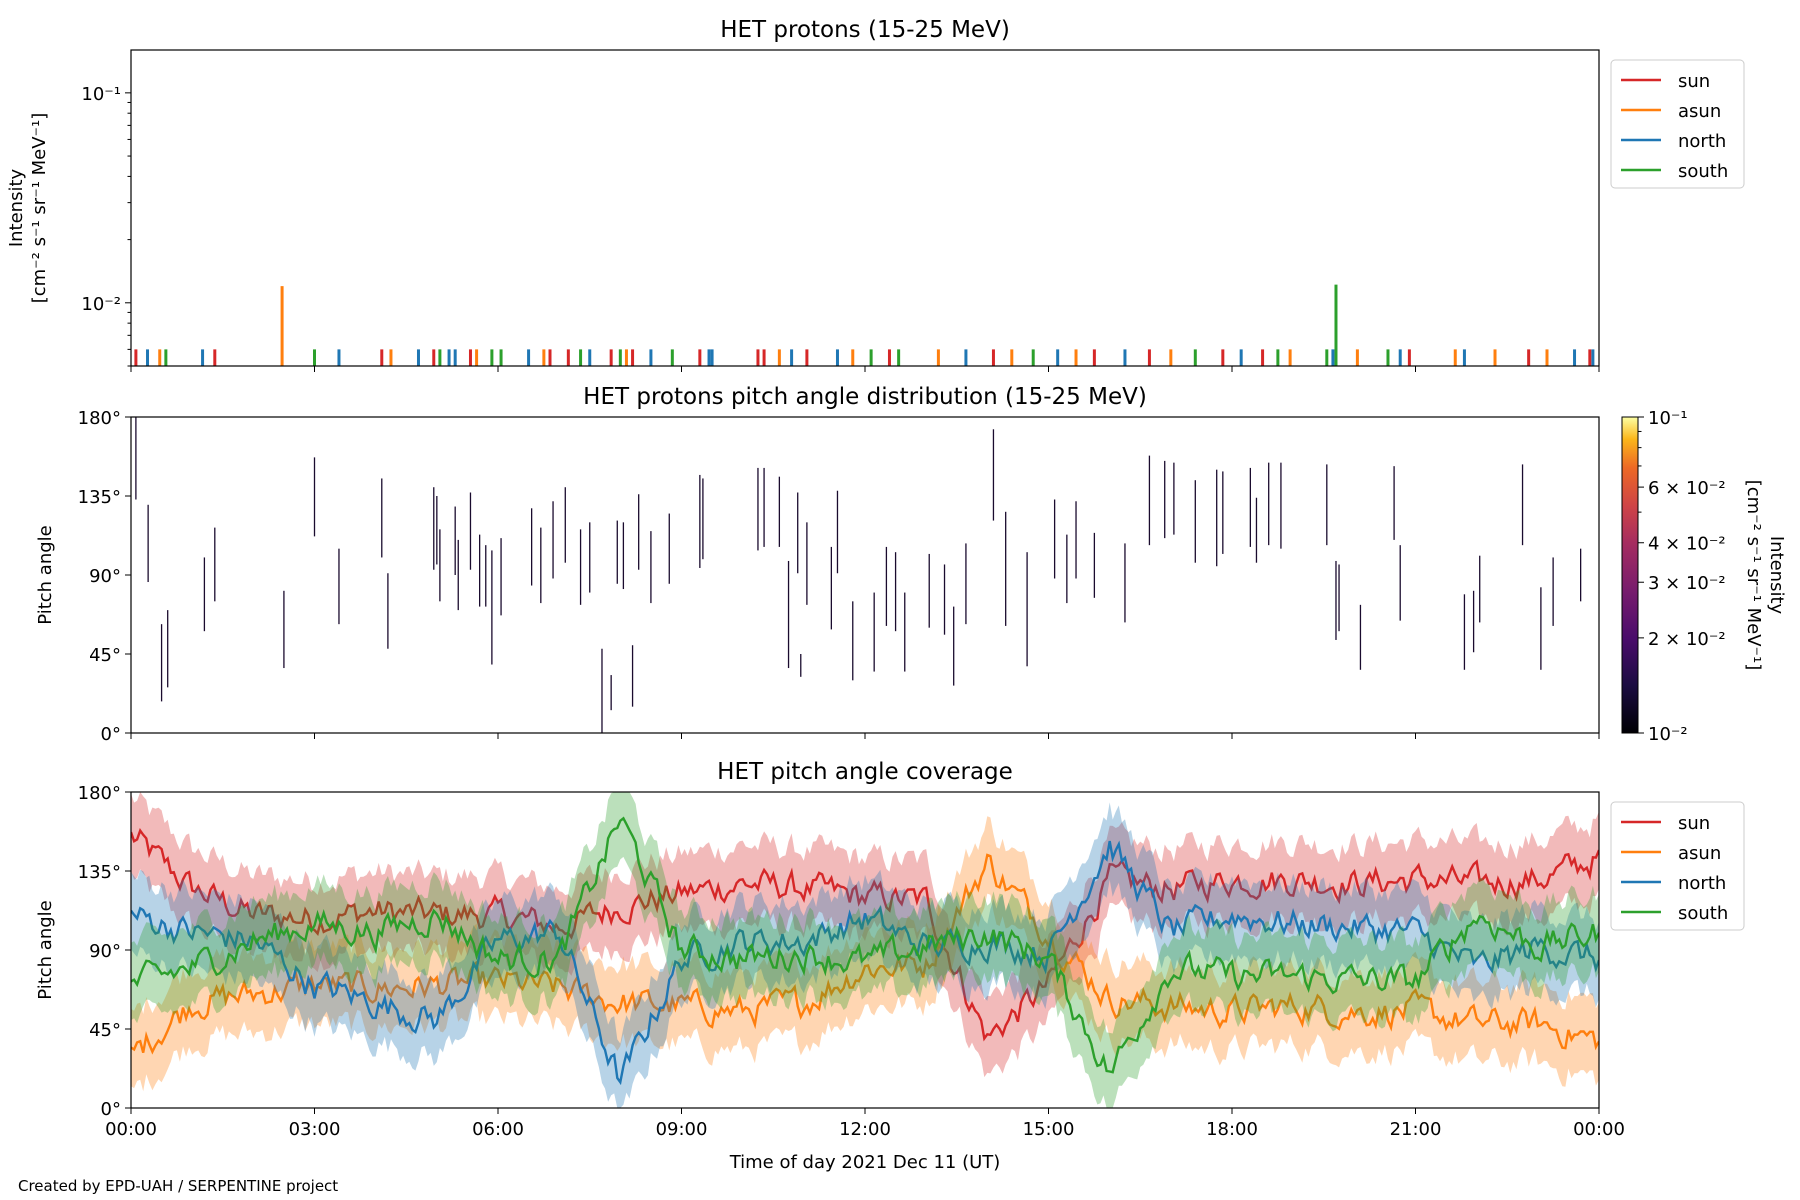 This screenshot has height=1200, width=1800. Describe the element at coordinates (682, 1129) in the screenshot. I see `x-tick-label: 09:00` at that location.